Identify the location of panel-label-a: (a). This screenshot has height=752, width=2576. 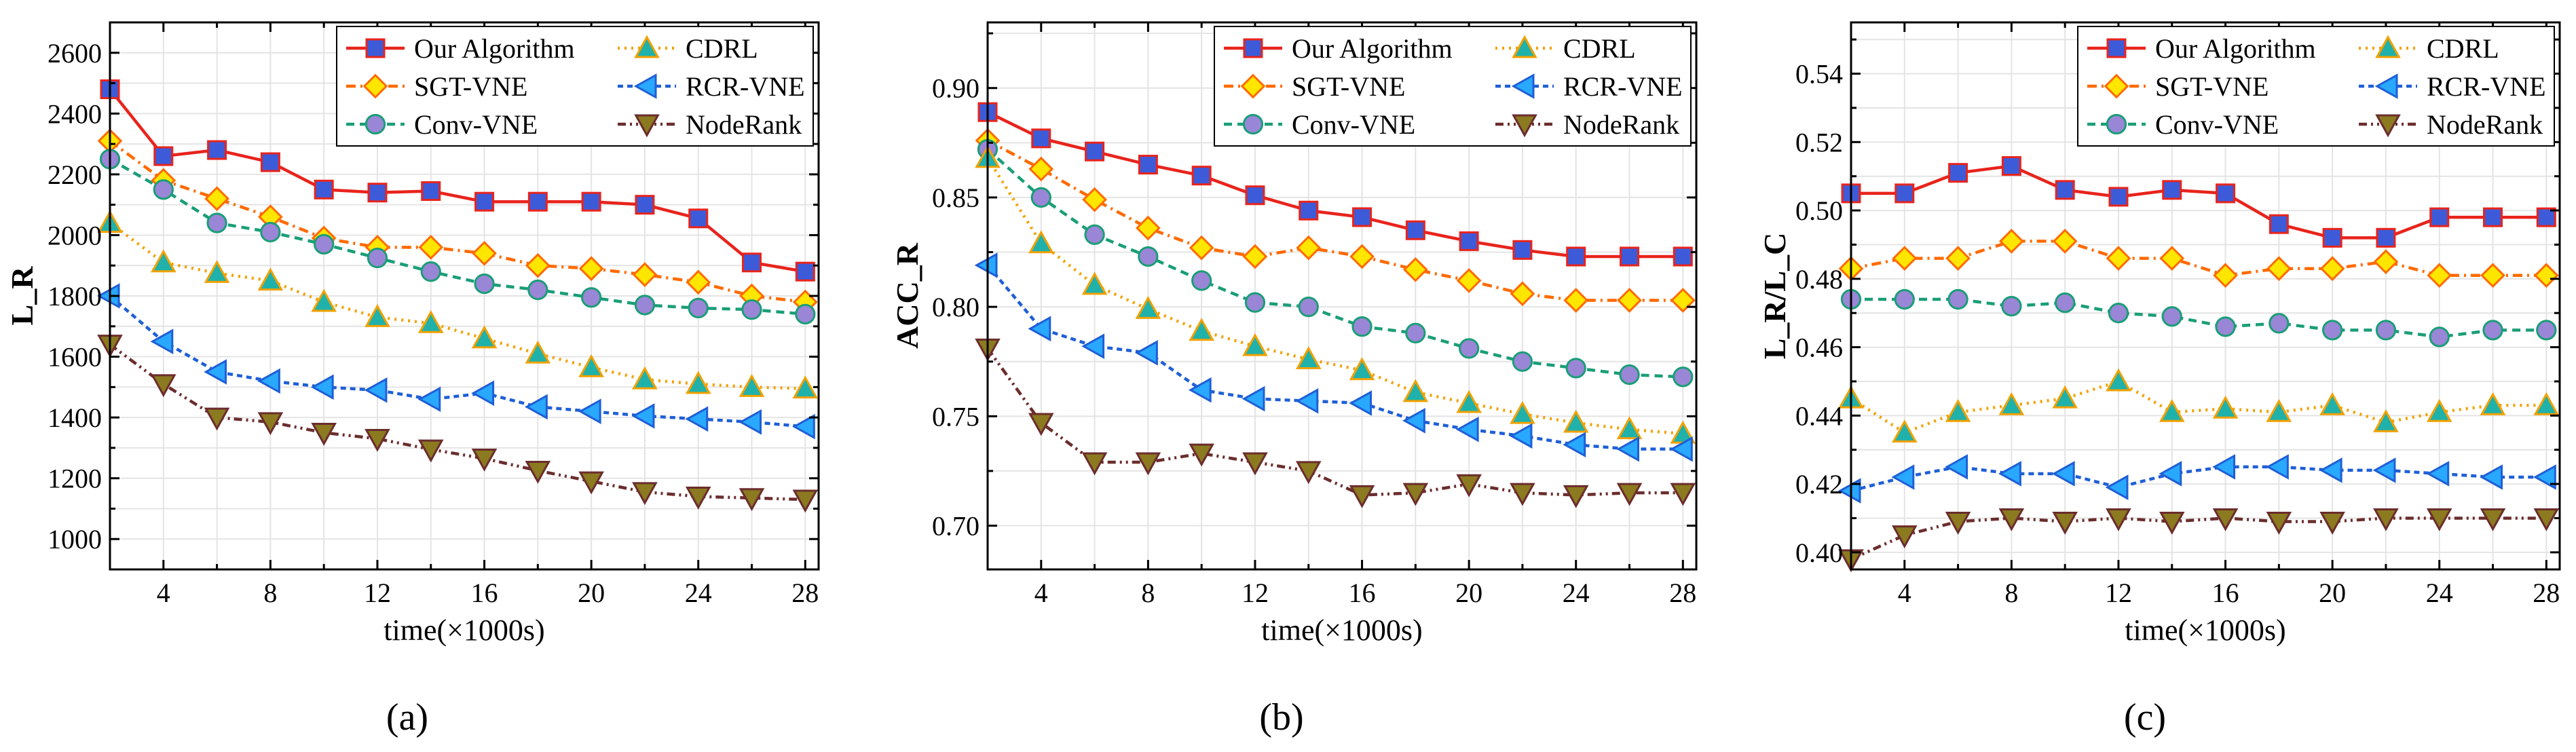
(407, 717).